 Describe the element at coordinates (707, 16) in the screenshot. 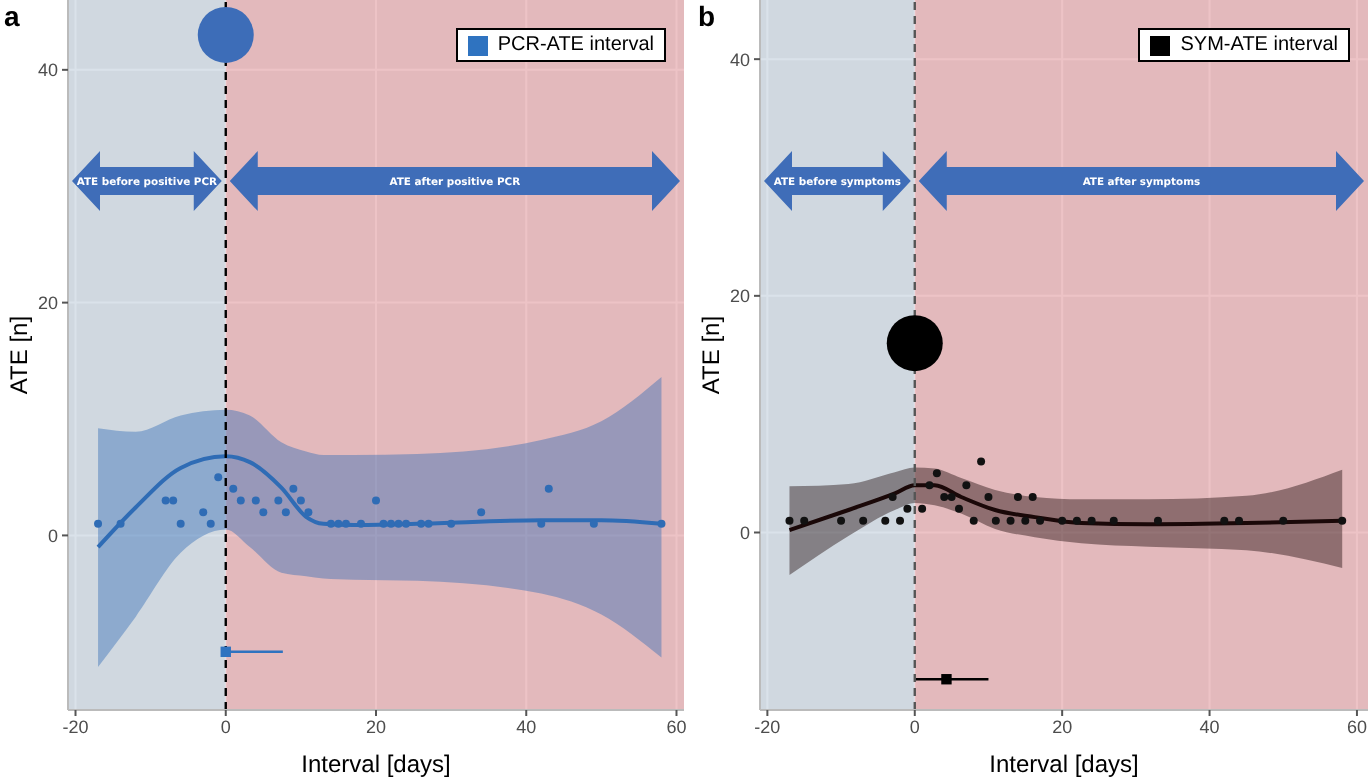

I see `chart-title: b` at that location.